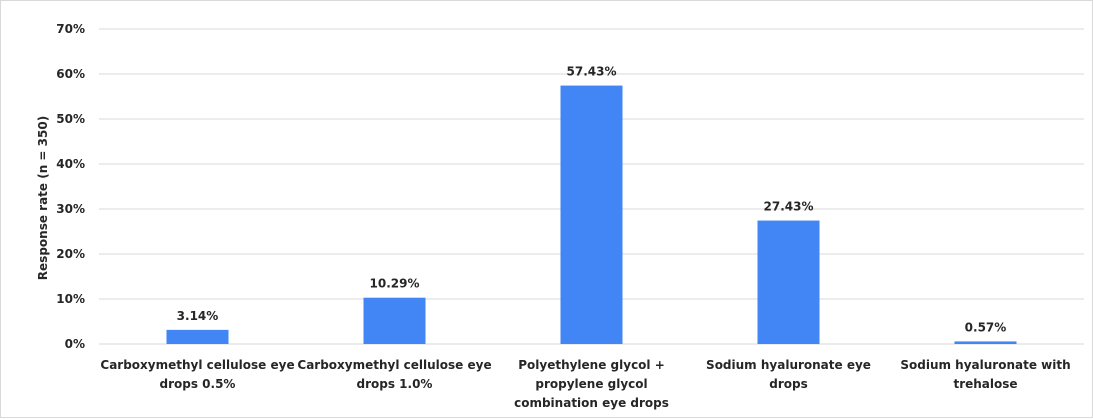 This screenshot has height=419, width=1093. Describe the element at coordinates (788, 384) in the screenshot. I see `x-category-label: drops` at that location.